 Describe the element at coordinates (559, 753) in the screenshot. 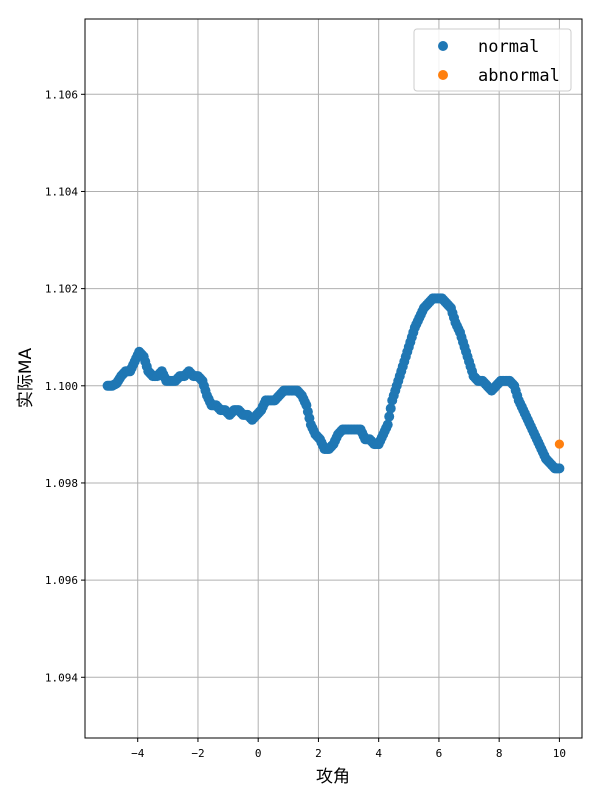

I see `x-tick-label: 10` at that location.